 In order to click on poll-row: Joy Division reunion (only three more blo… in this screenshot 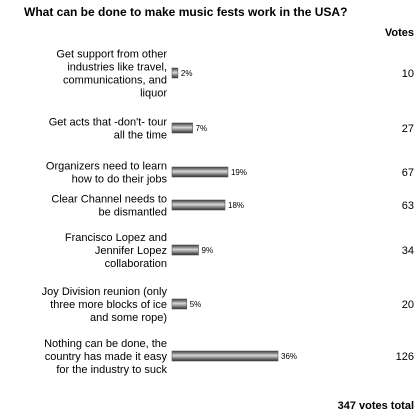, I will do `click(228, 305)`.